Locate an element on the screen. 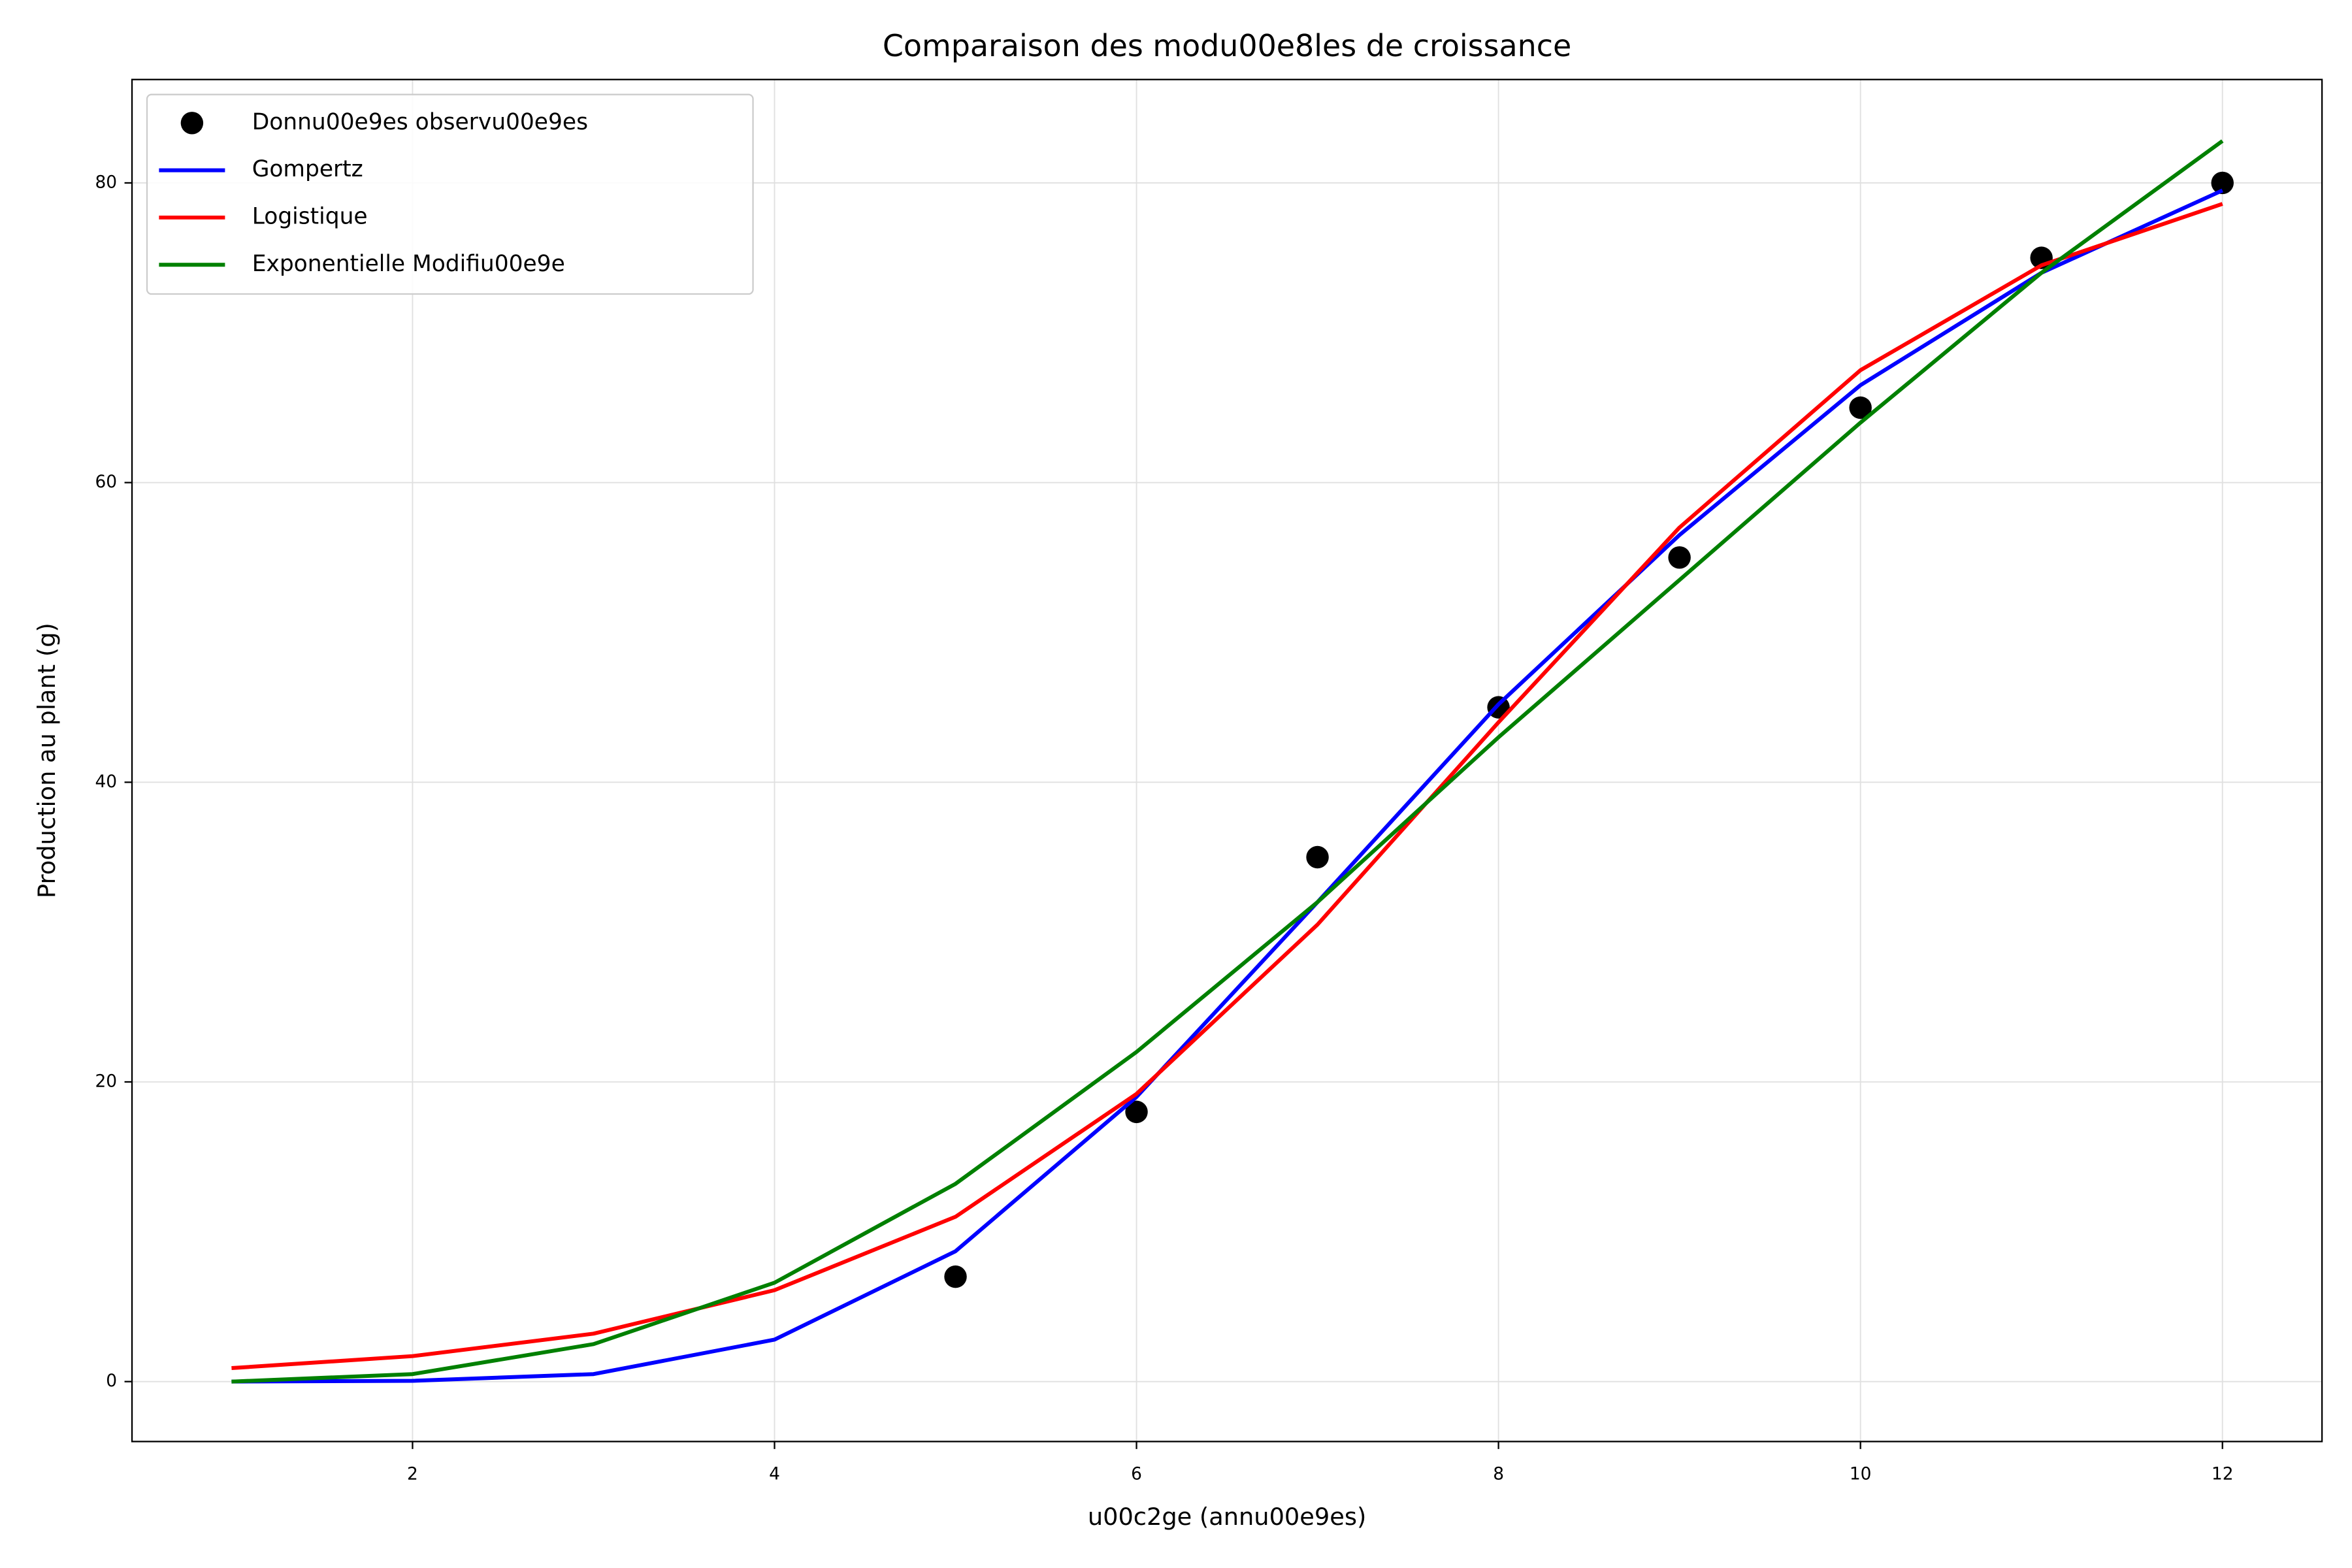 This screenshot has width=2352, height=1568. legend-label: Gompertz is located at coordinates (307, 169).